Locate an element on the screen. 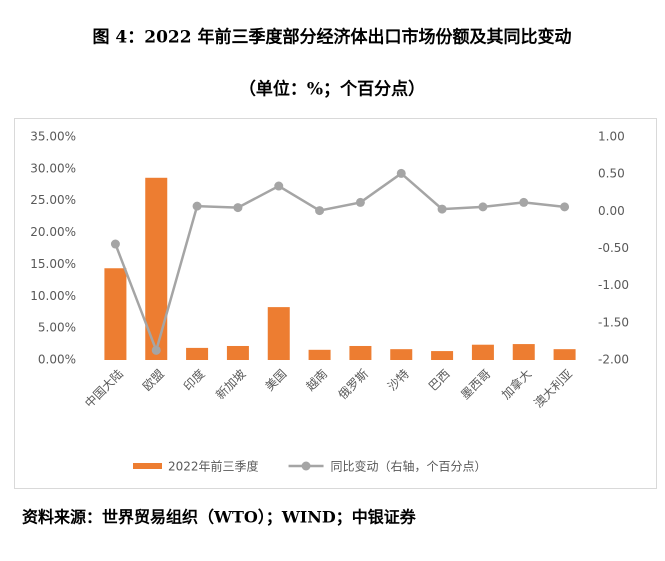 This screenshot has height=561, width=665. source-note: 资料来源：世界贸易组织（WTO）；WIND；中银证券 is located at coordinates (219, 517).